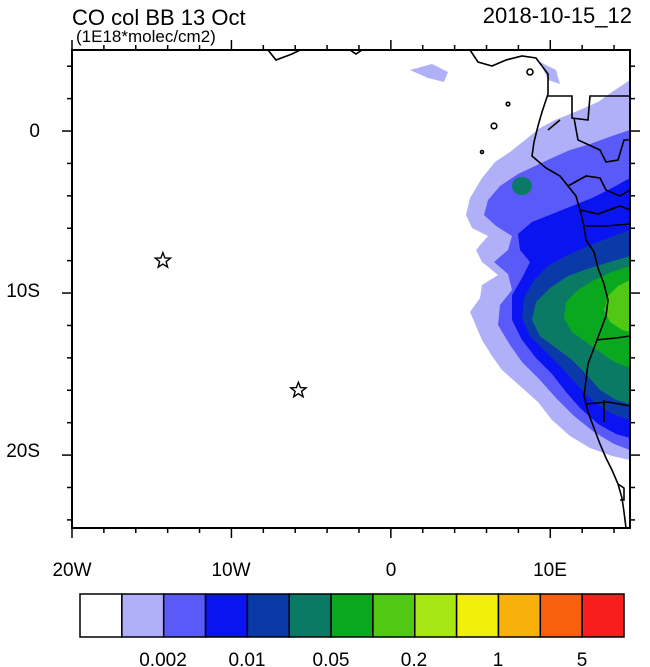  Describe the element at coordinates (363, 658) in the screenshot. I see `colorbar-labels: 0.002 0.01 0.05 0.2 1 5` at that location.